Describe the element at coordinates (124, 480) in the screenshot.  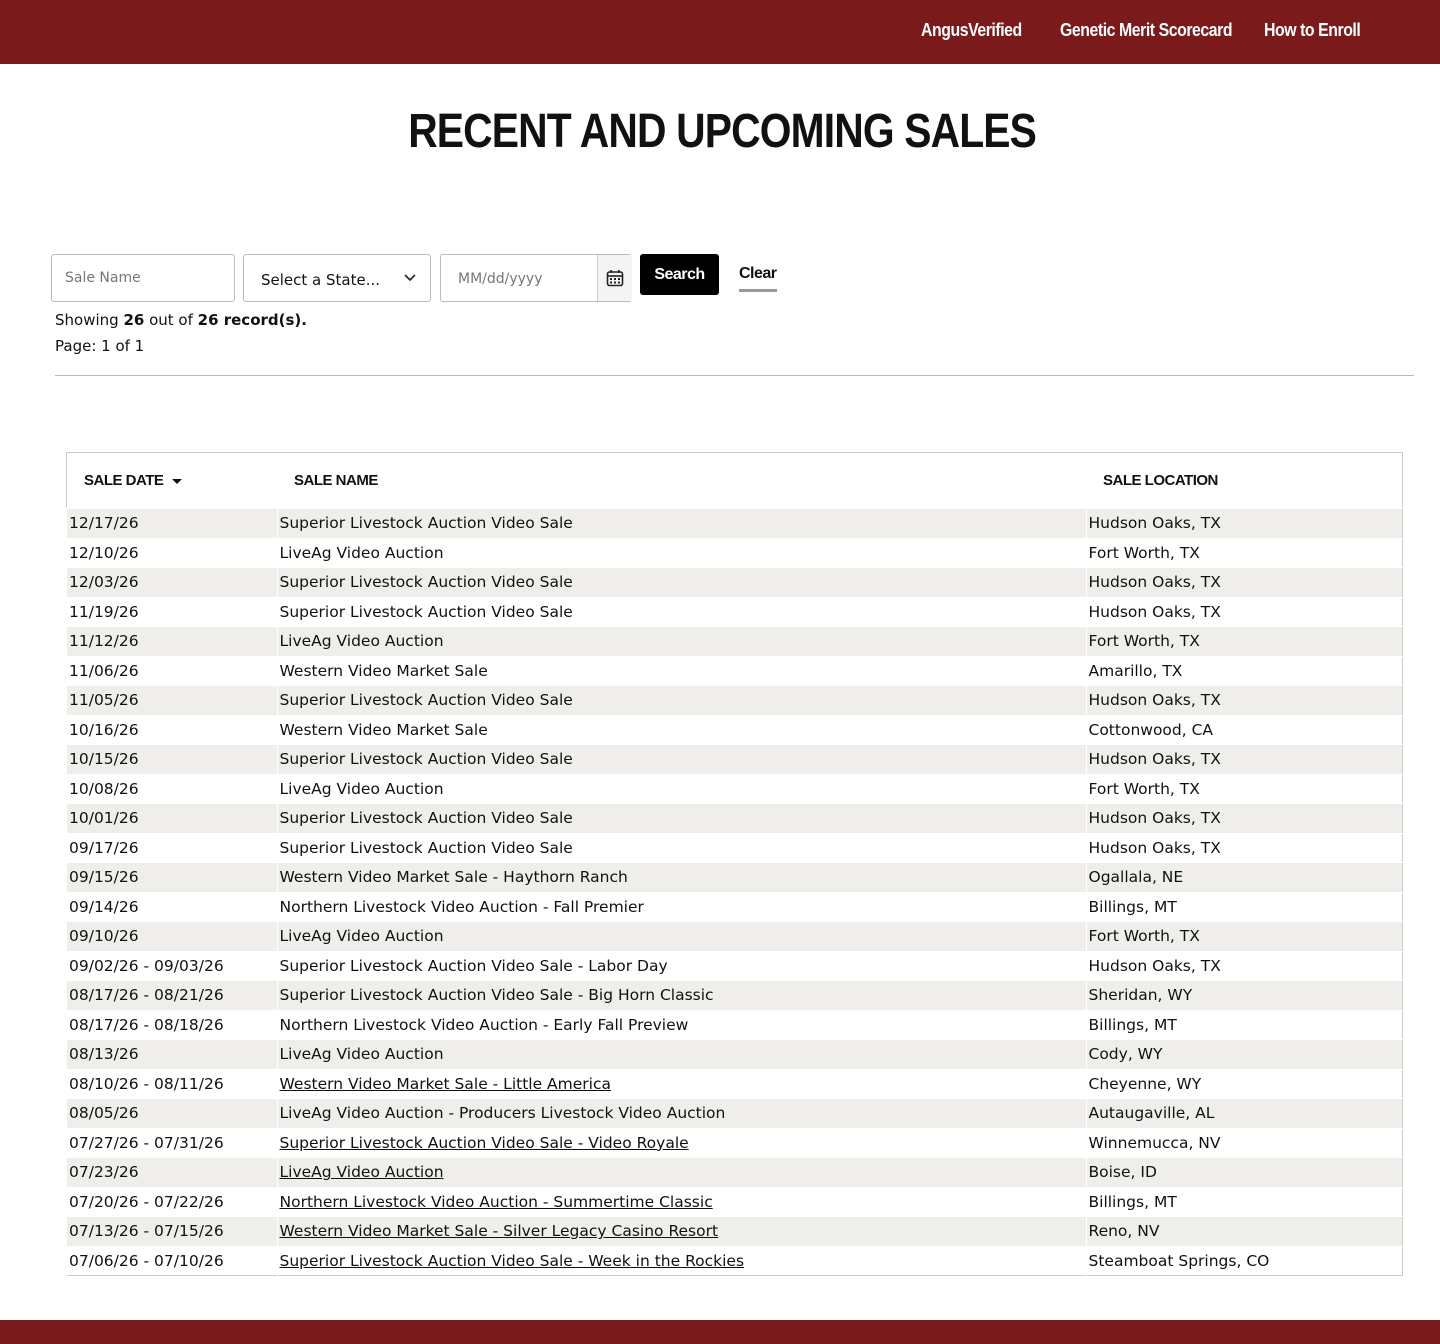
I see `header-text: SALE DATE` at that location.